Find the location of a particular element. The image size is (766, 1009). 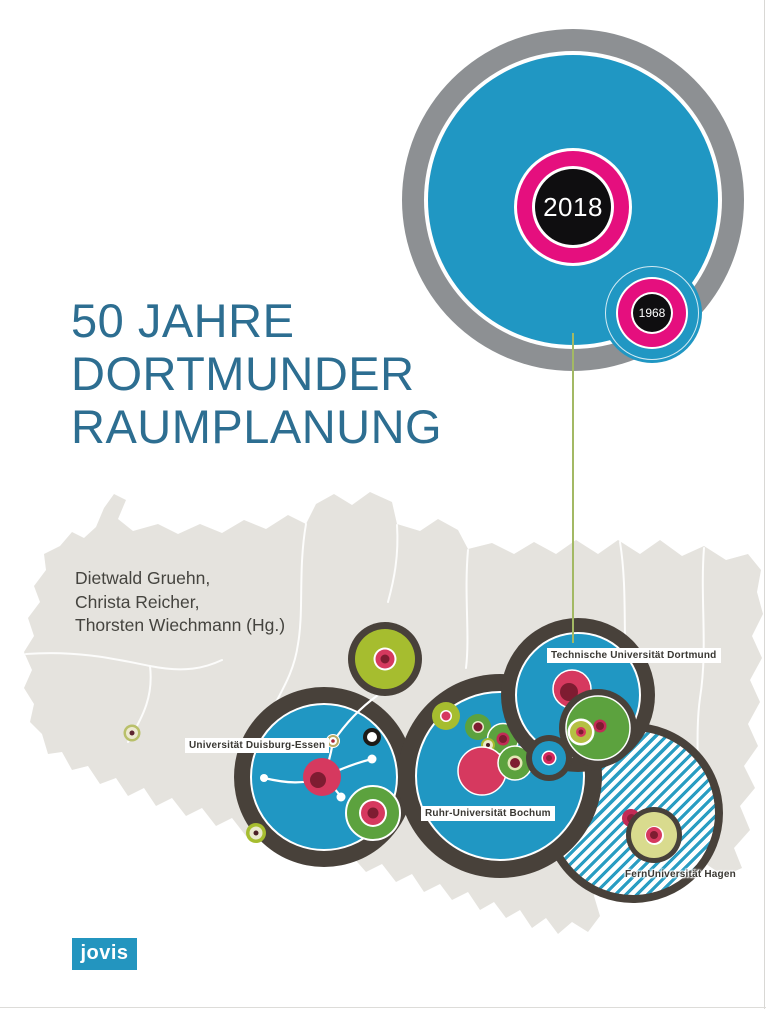

hagen-center-core is located at coordinates (654, 835).